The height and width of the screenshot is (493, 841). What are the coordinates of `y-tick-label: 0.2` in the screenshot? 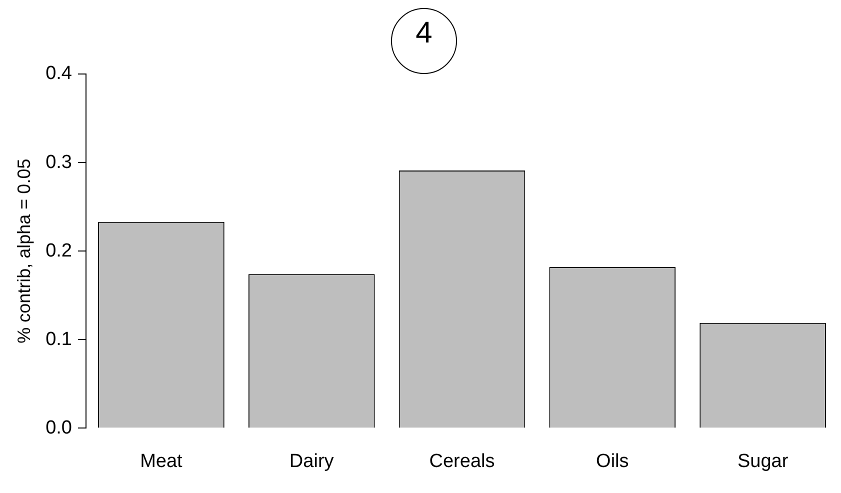 It's located at (59, 251).